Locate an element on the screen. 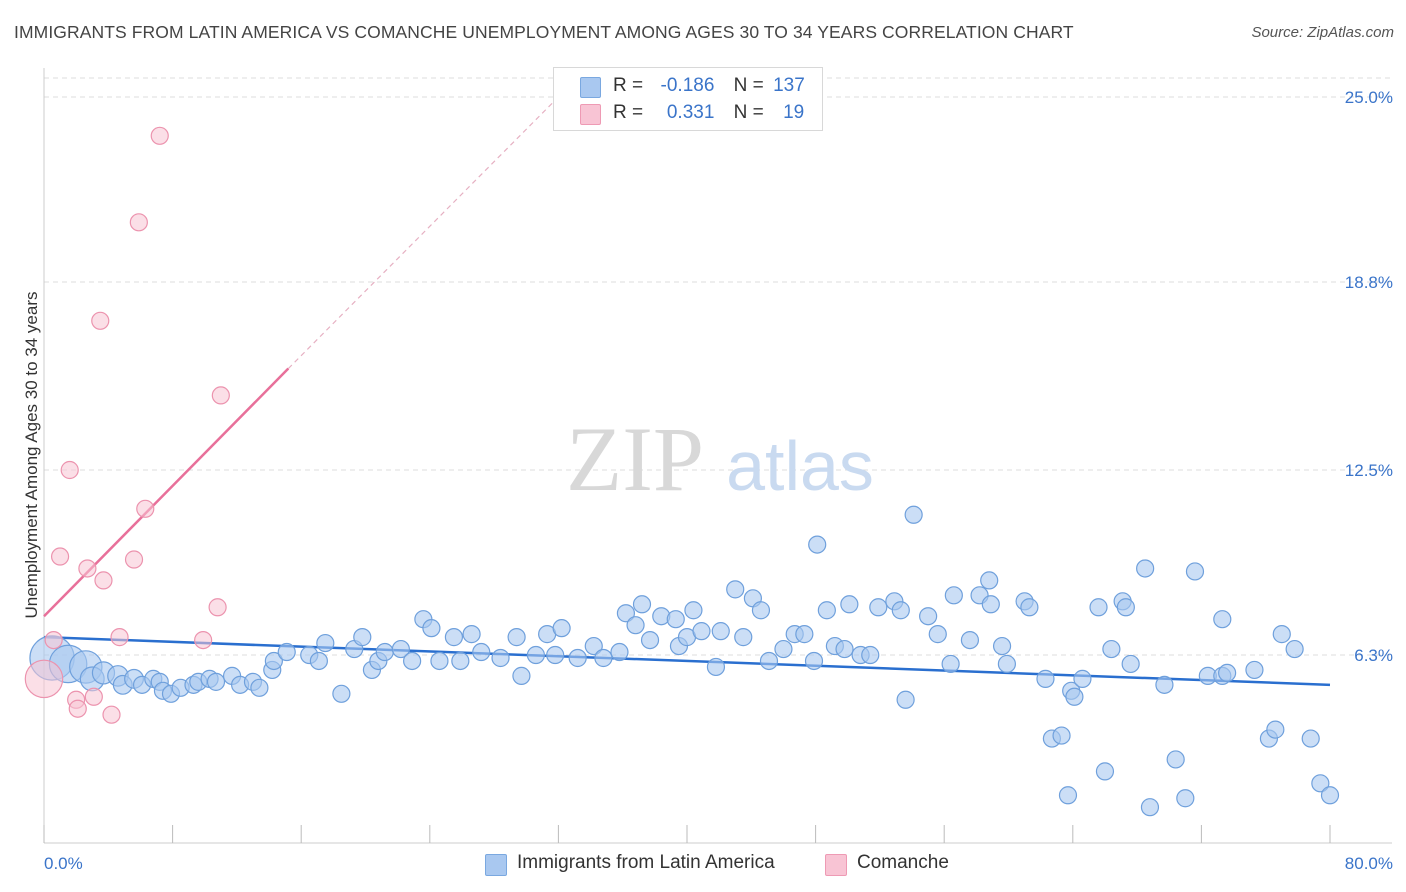 This screenshot has width=1406, height=892. bottom-legend-label-comanche: Comanche is located at coordinates (903, 862).